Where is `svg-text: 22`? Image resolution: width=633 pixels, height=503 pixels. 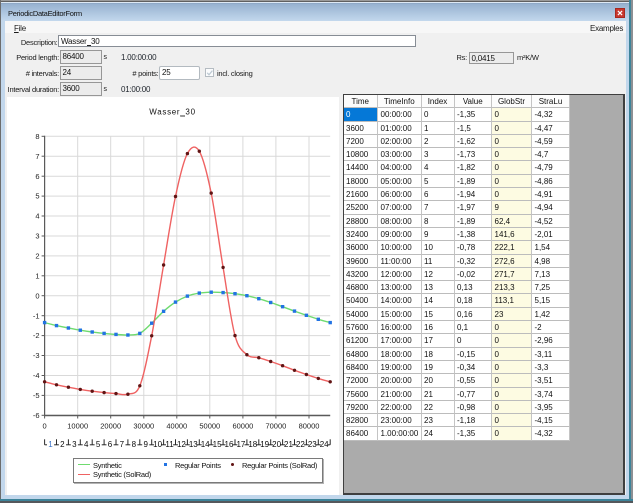 svg-text: 22 is located at coordinates (300, 444).